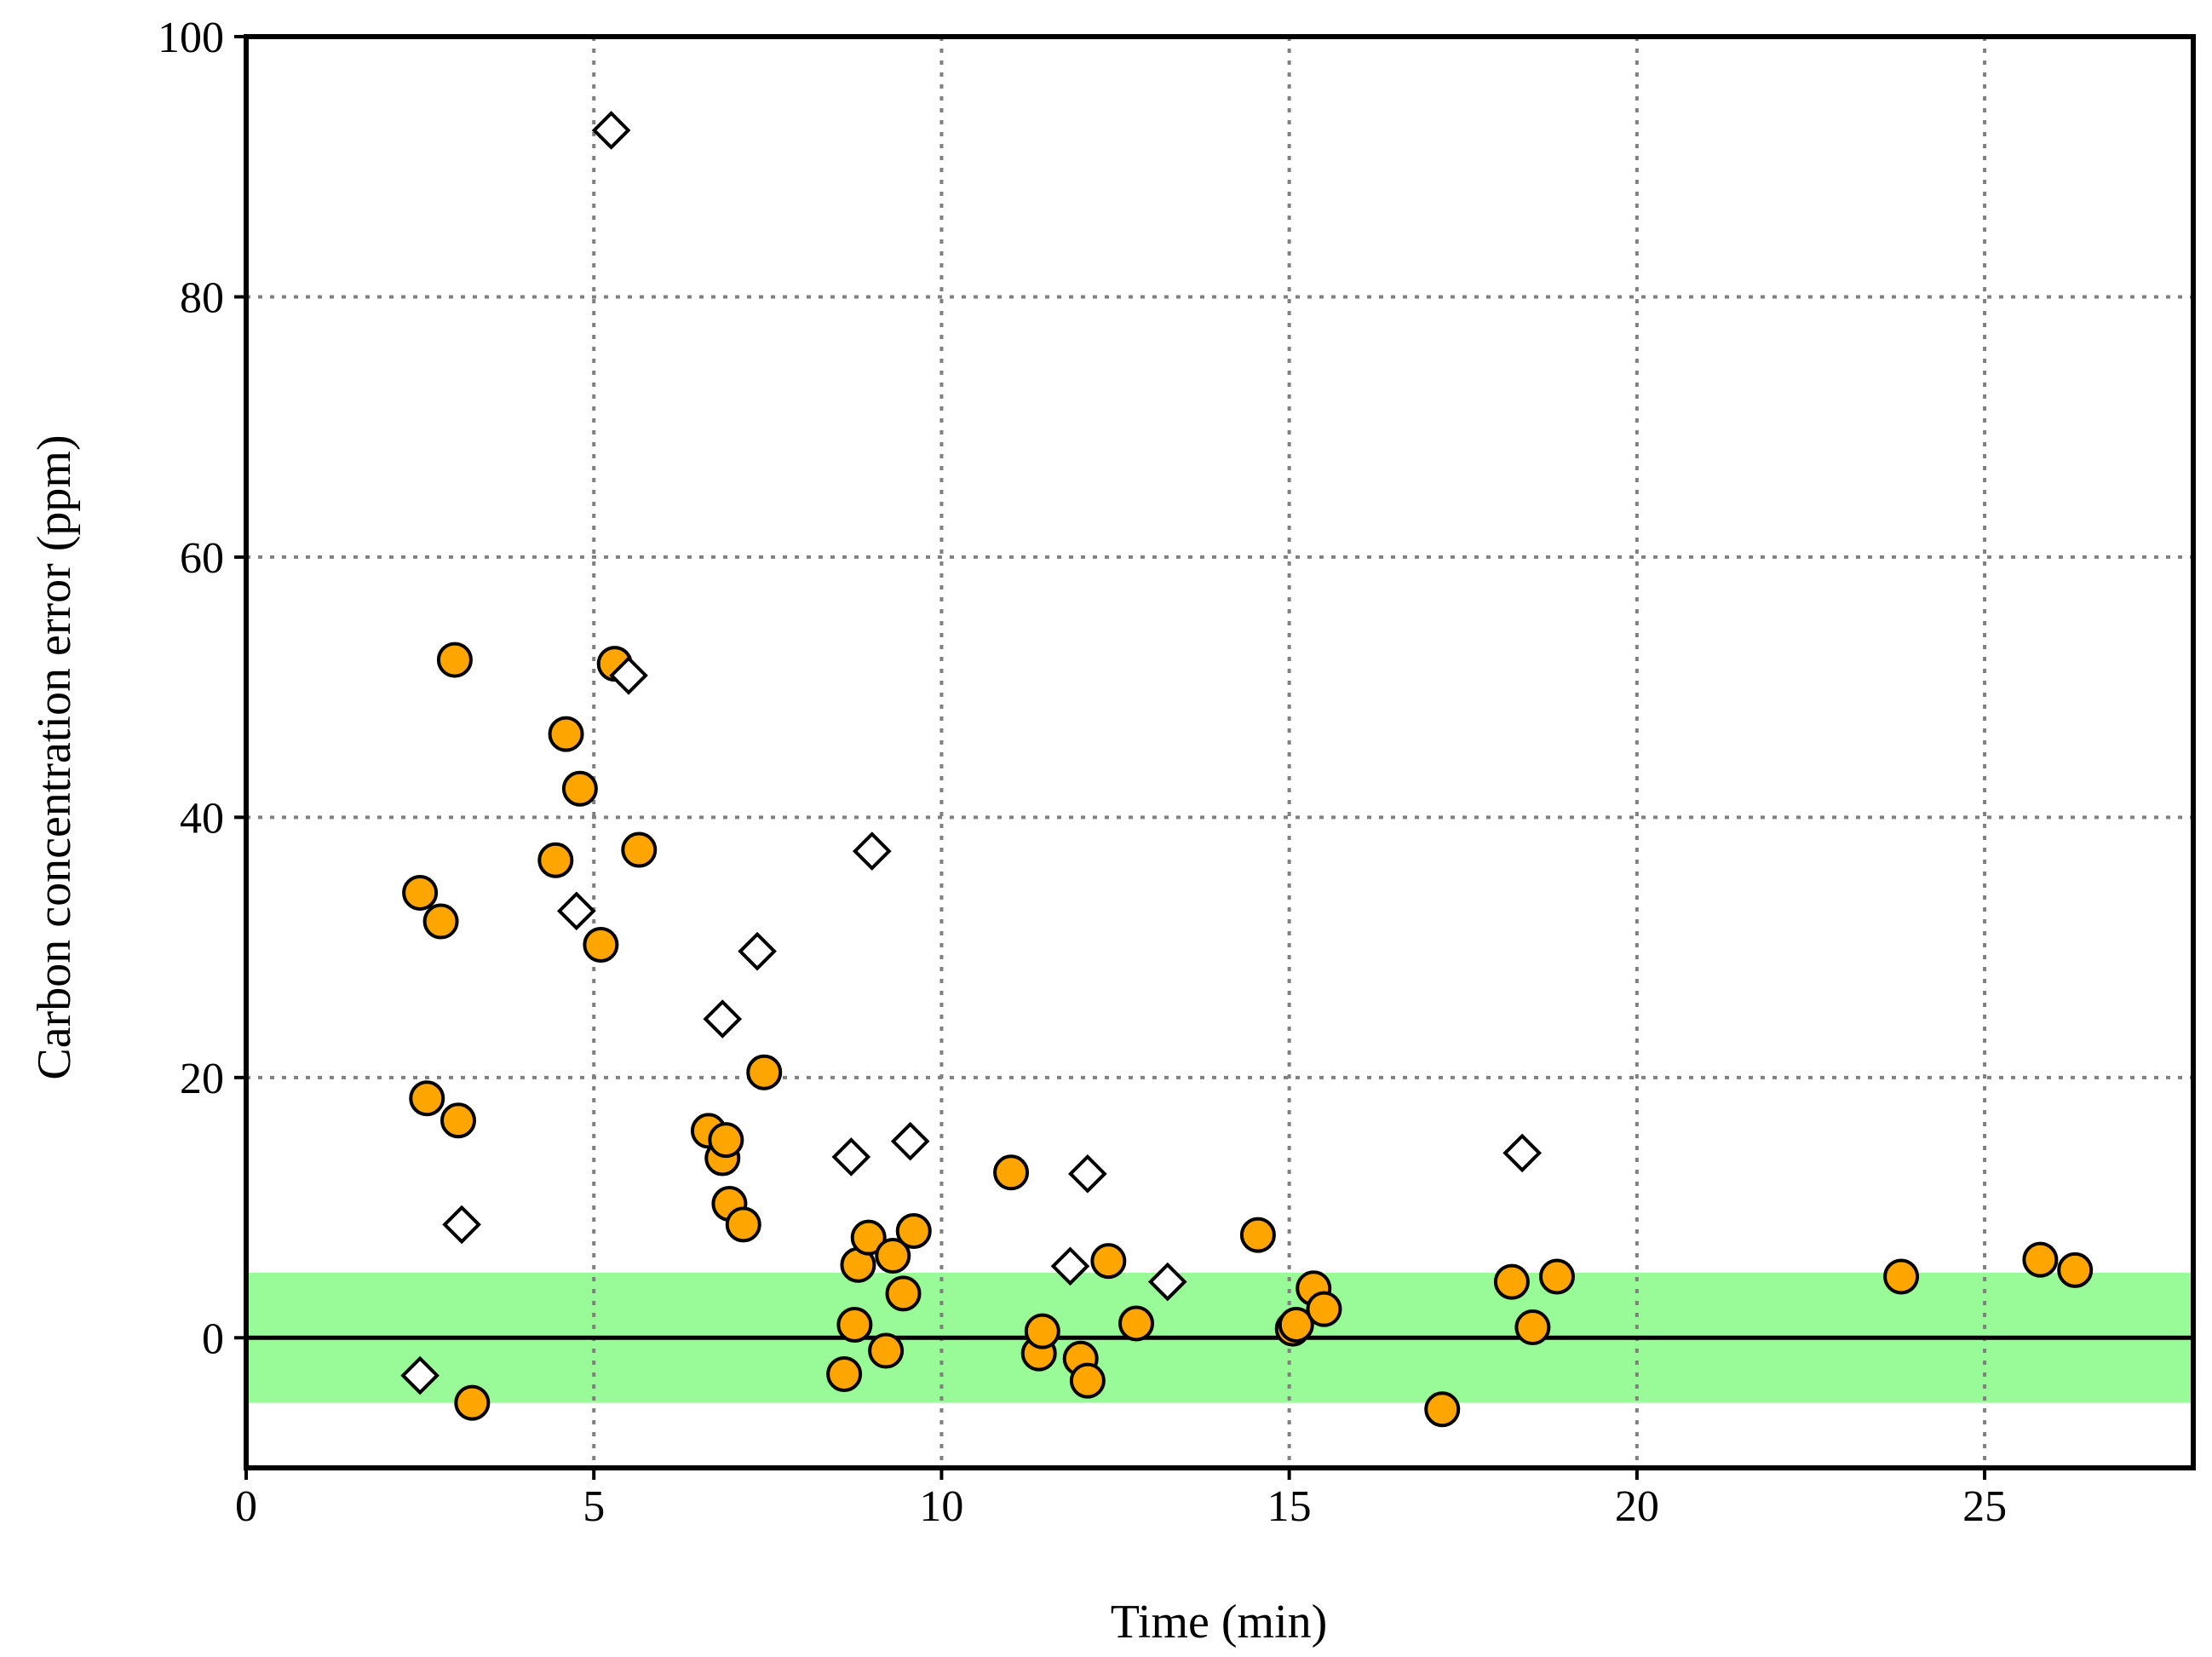 The image size is (2212, 1657). Describe the element at coordinates (213, 1339) in the screenshot. I see `y-tick-label: 0` at that location.